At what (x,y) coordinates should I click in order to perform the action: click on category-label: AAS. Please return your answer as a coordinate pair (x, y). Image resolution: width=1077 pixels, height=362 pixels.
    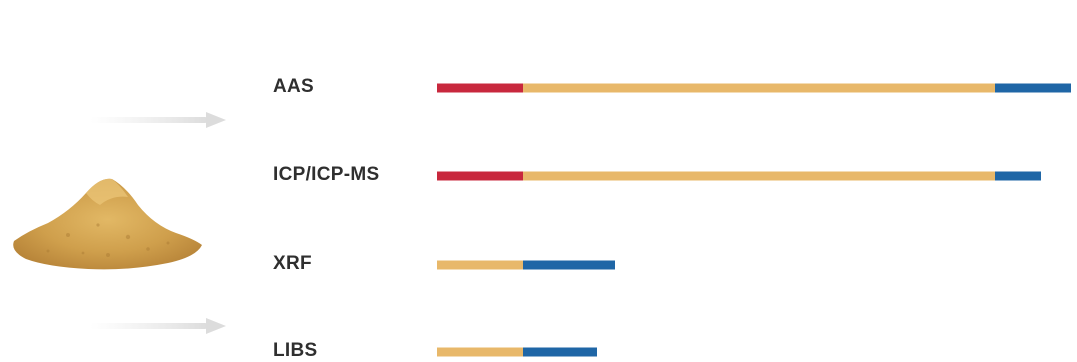
    Looking at the image, I should click on (294, 86).